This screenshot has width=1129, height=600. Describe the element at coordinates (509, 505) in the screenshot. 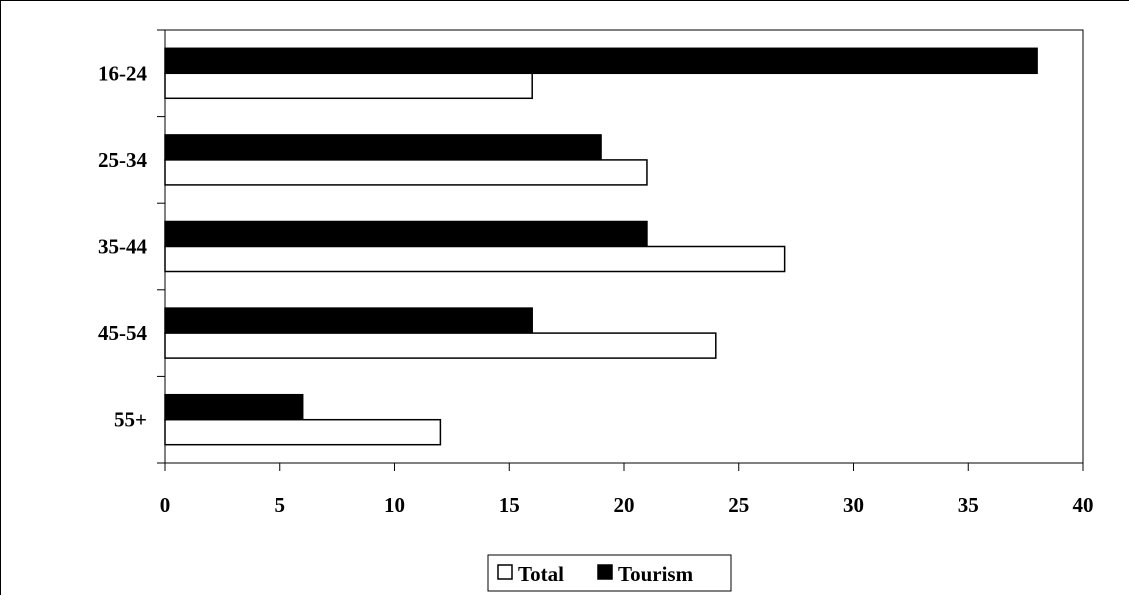

I see `x-tick-label-15: 15` at that location.